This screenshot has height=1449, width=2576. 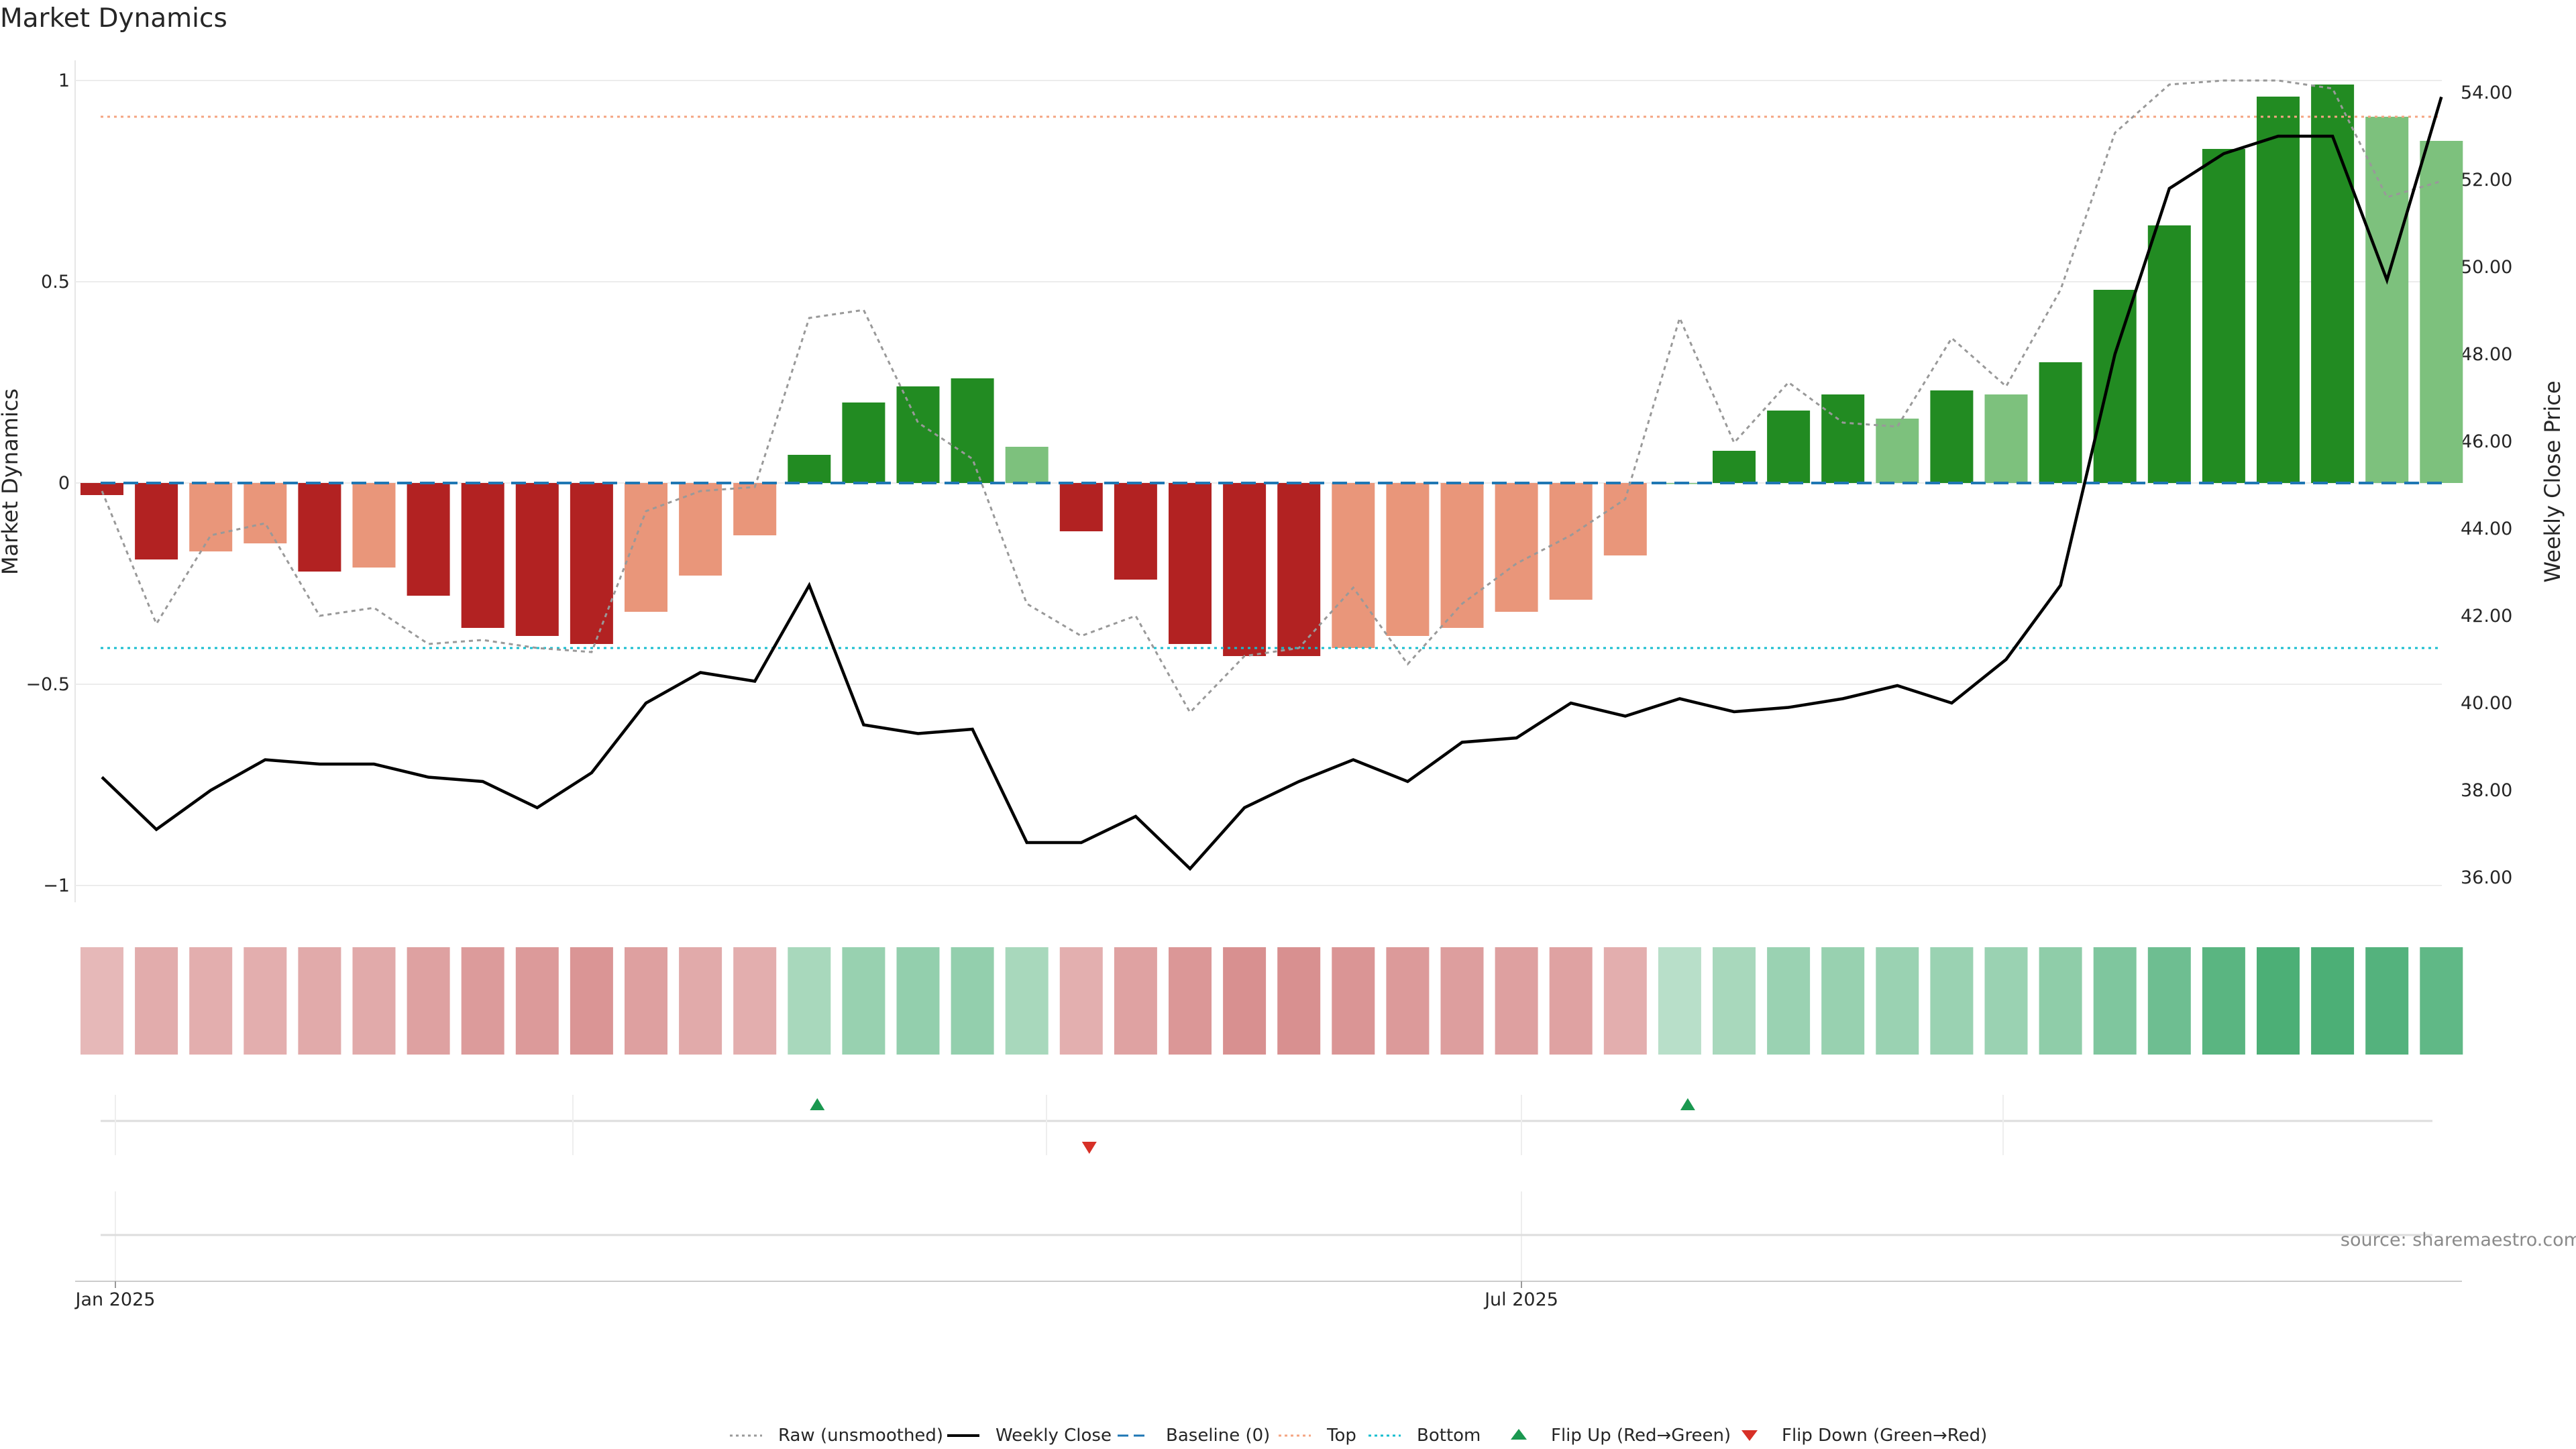 What do you see at coordinates (1520, 1299) in the screenshot?
I see `x-tick-label: Jul 2025` at bounding box center [1520, 1299].